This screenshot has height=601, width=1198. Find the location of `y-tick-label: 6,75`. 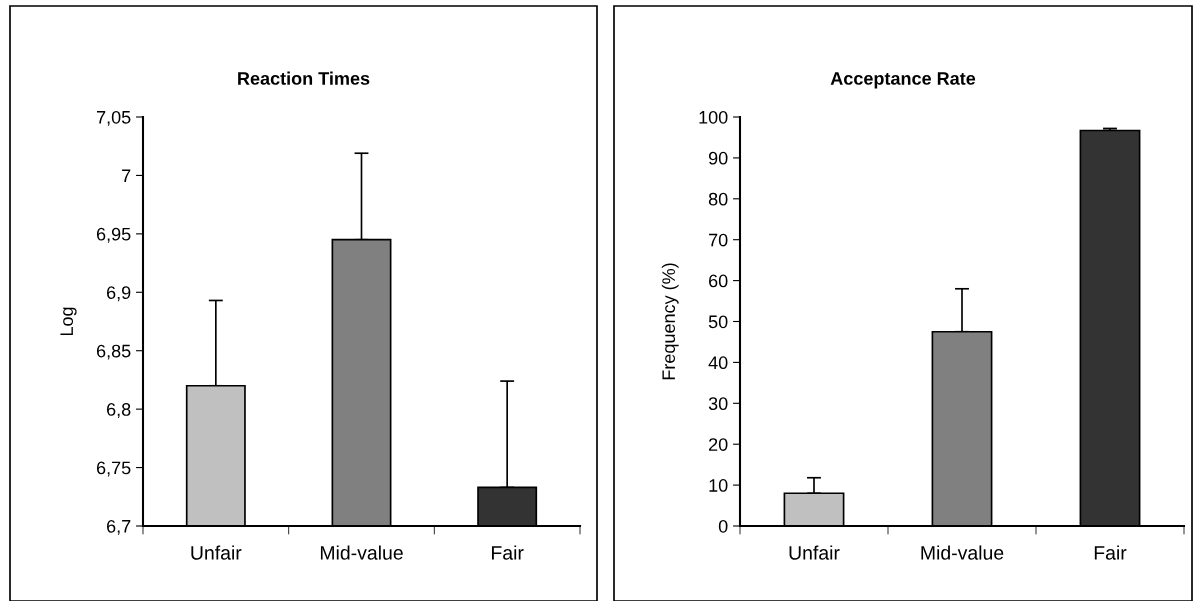

y-tick-label: 6,75 is located at coordinates (113, 469).